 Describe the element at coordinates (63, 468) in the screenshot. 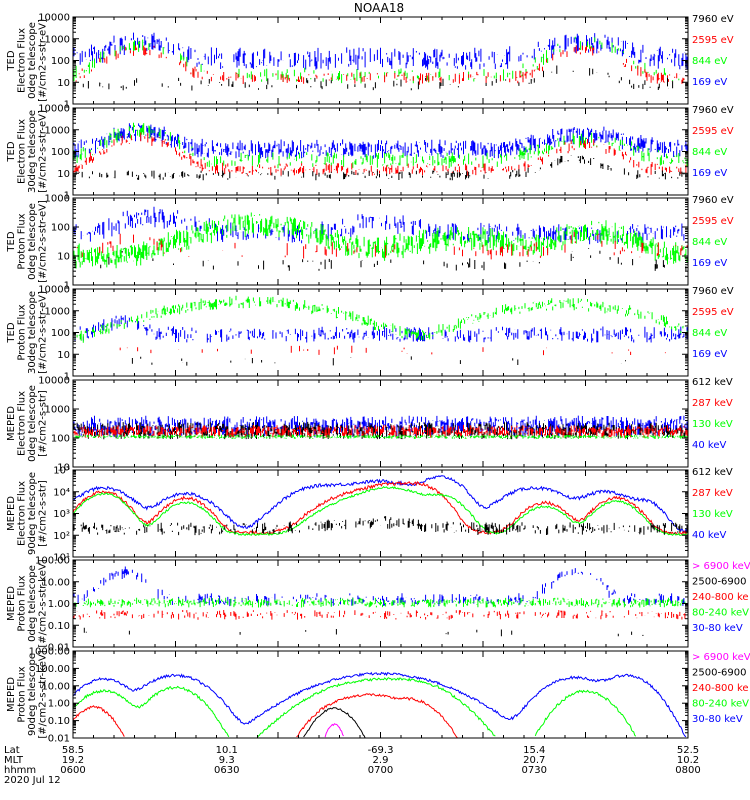

I see `y-tick-label: 10` at that location.